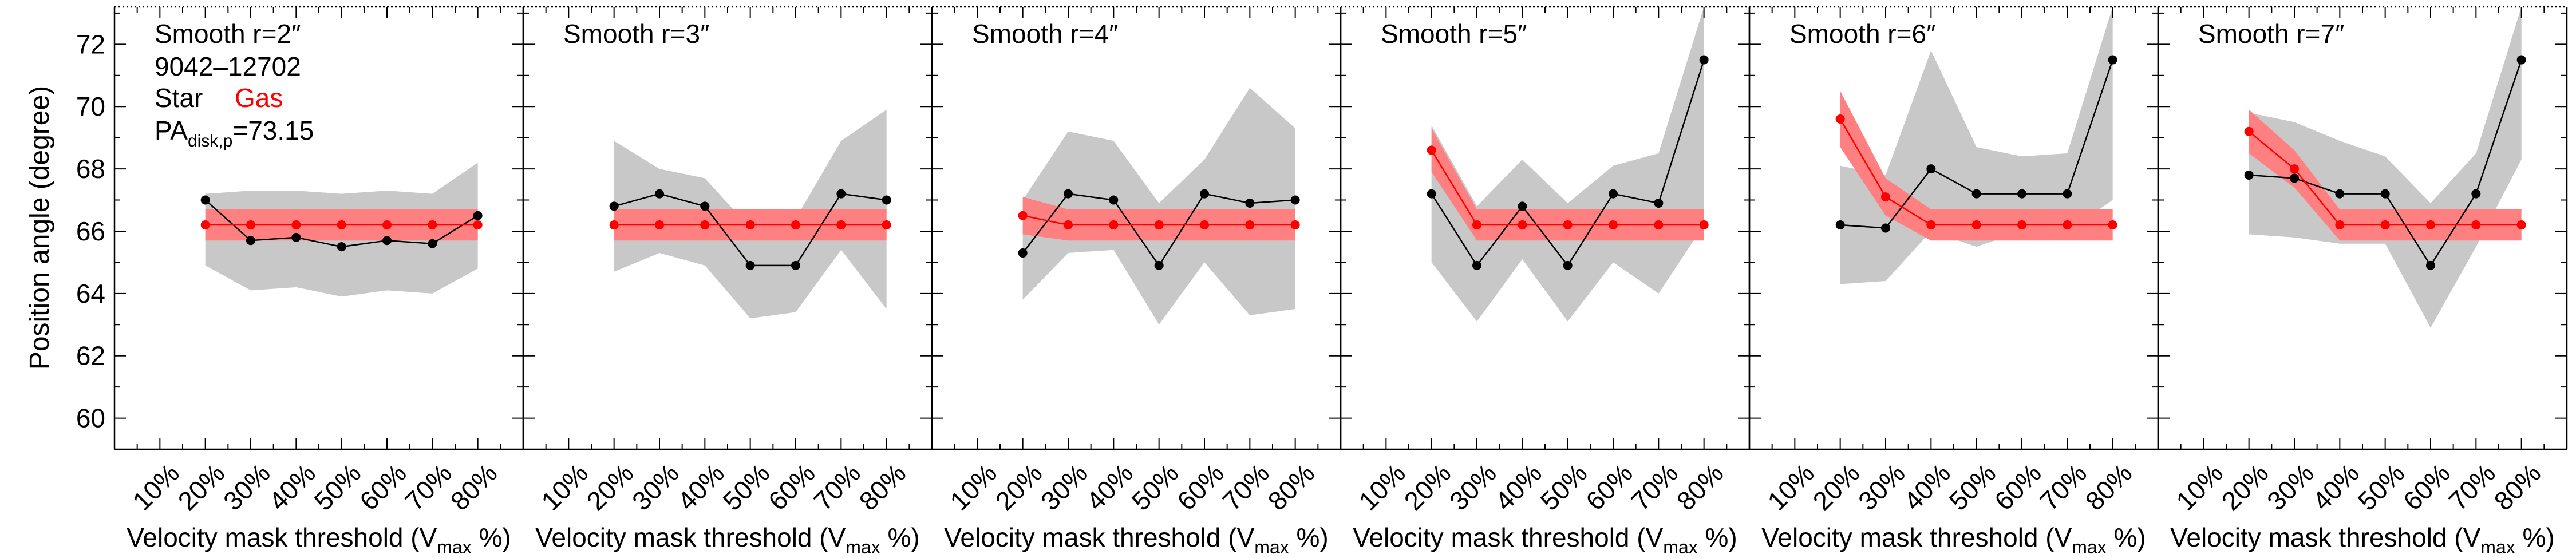  What do you see at coordinates (90, 231) in the screenshot?
I see `y-tick-label: 66` at bounding box center [90, 231].